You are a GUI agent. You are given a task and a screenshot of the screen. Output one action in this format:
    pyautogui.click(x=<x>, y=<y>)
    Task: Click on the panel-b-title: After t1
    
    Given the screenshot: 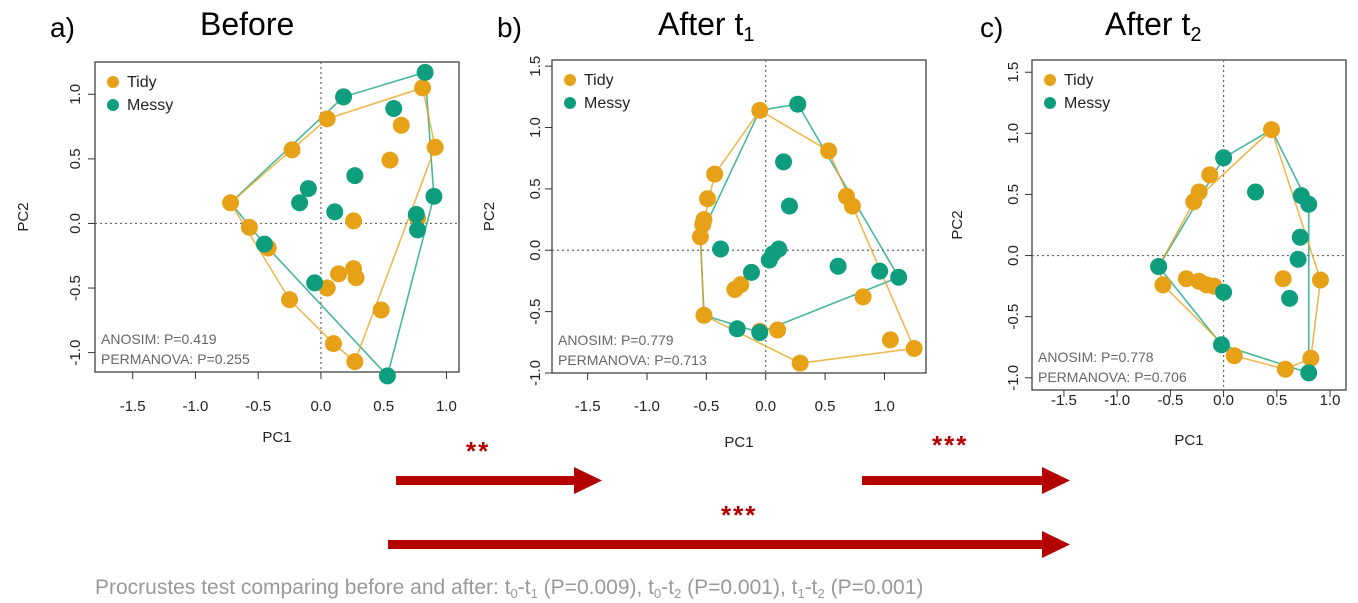 What is the action you would take?
    pyautogui.click(x=706, y=26)
    